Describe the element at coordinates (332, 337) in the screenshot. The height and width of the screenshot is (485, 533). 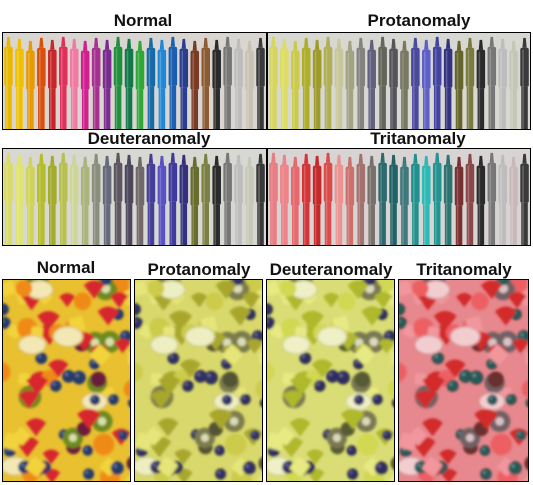
I see `banana` at that location.